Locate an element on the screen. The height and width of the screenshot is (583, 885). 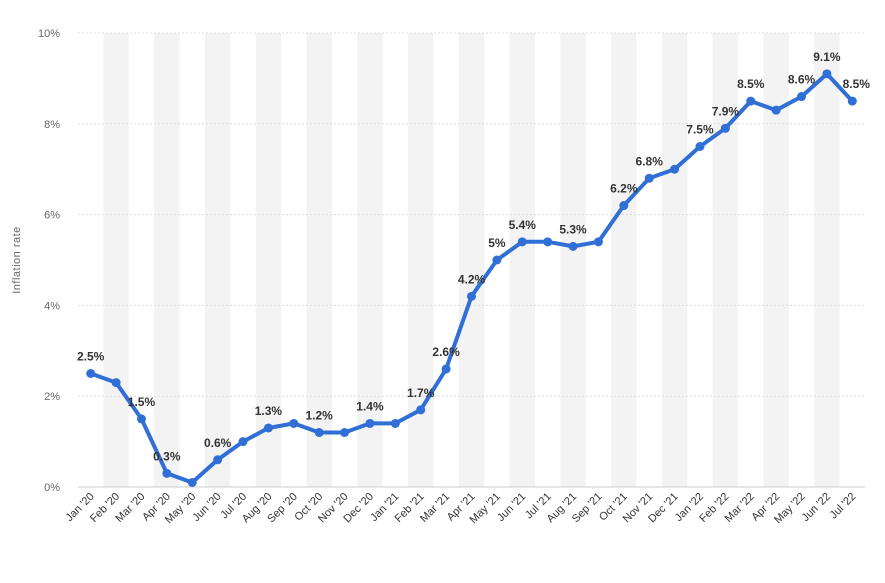
y-tick-label: 2% is located at coordinates (52, 397).